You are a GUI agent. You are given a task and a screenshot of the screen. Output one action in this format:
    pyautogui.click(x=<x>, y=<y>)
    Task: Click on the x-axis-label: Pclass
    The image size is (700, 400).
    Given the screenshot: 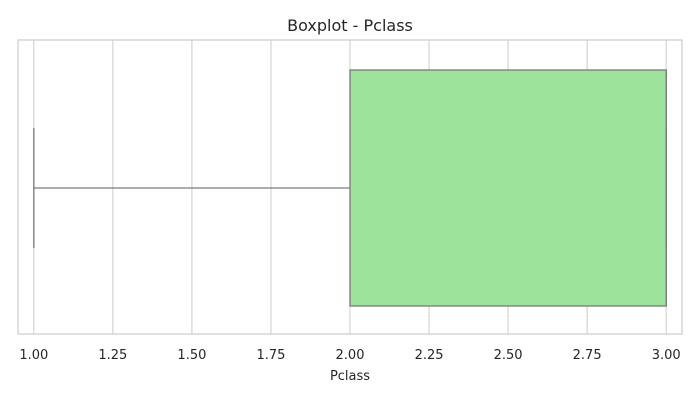 What is the action you would take?
    pyautogui.click(x=350, y=376)
    